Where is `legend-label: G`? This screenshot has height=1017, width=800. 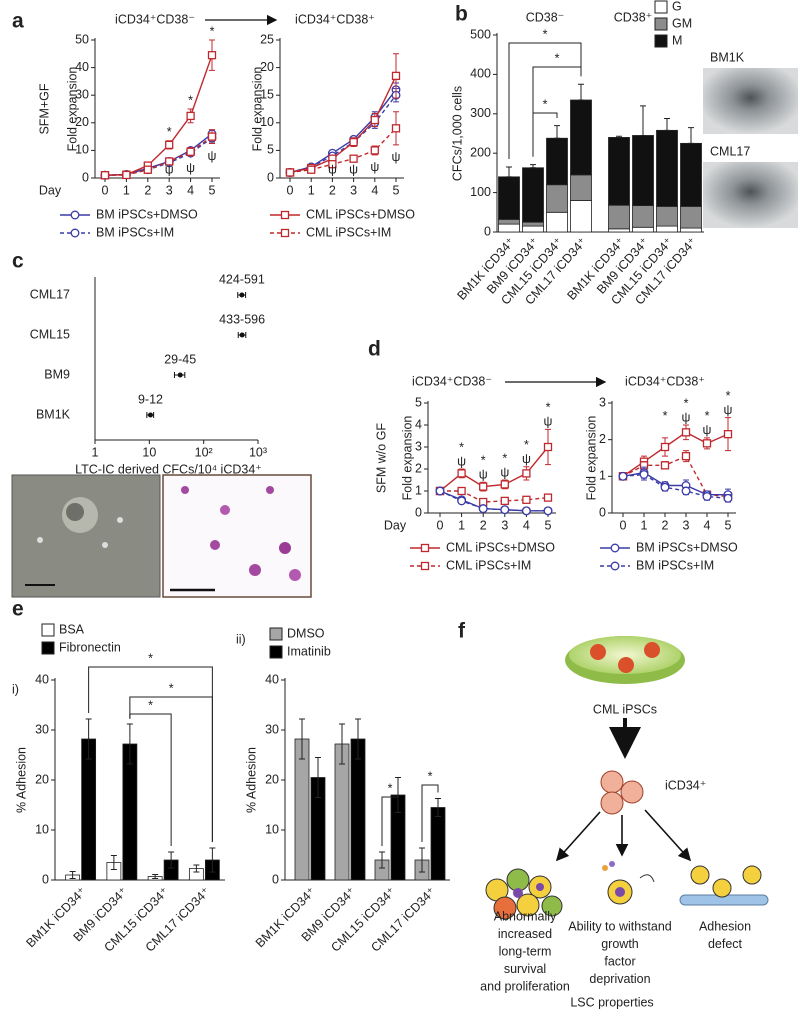
legend-label: G is located at coordinates (677, 6).